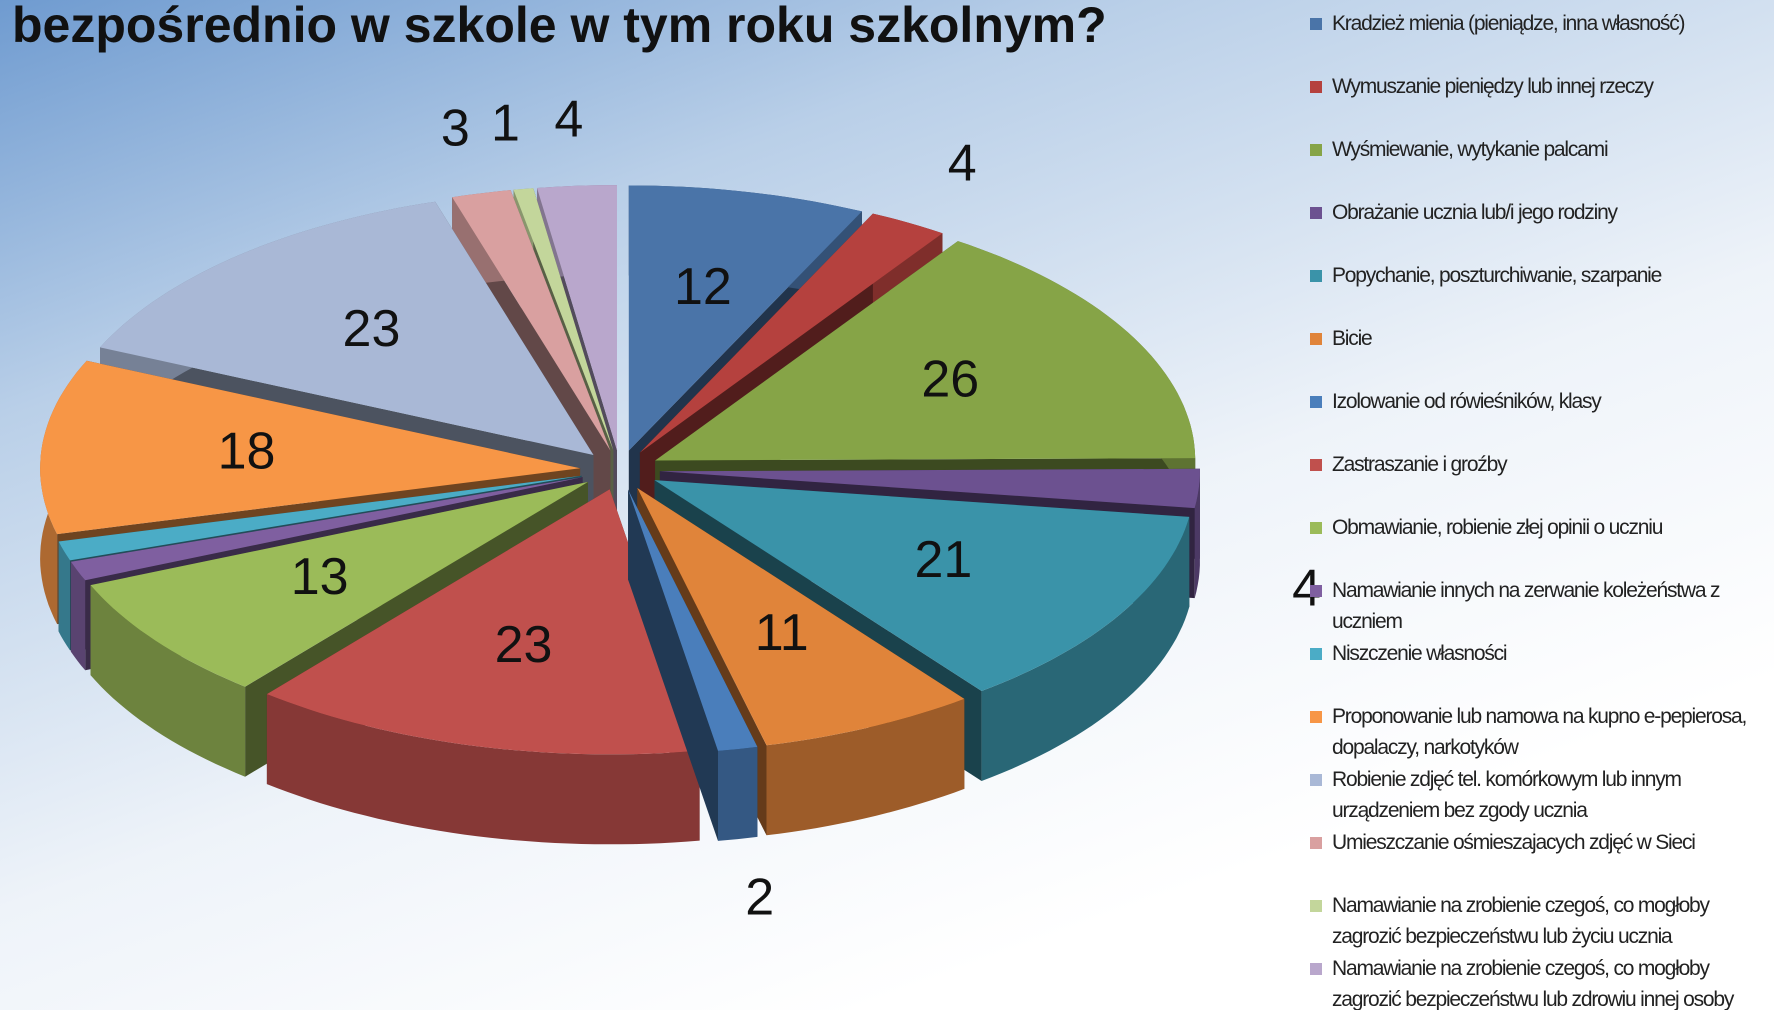 This screenshot has height=1010, width=1774. What do you see at coordinates (1493, 86) in the screenshot?
I see `legend-label: Wymuszanie pieniędzy lub innej rzeczy` at bounding box center [1493, 86].